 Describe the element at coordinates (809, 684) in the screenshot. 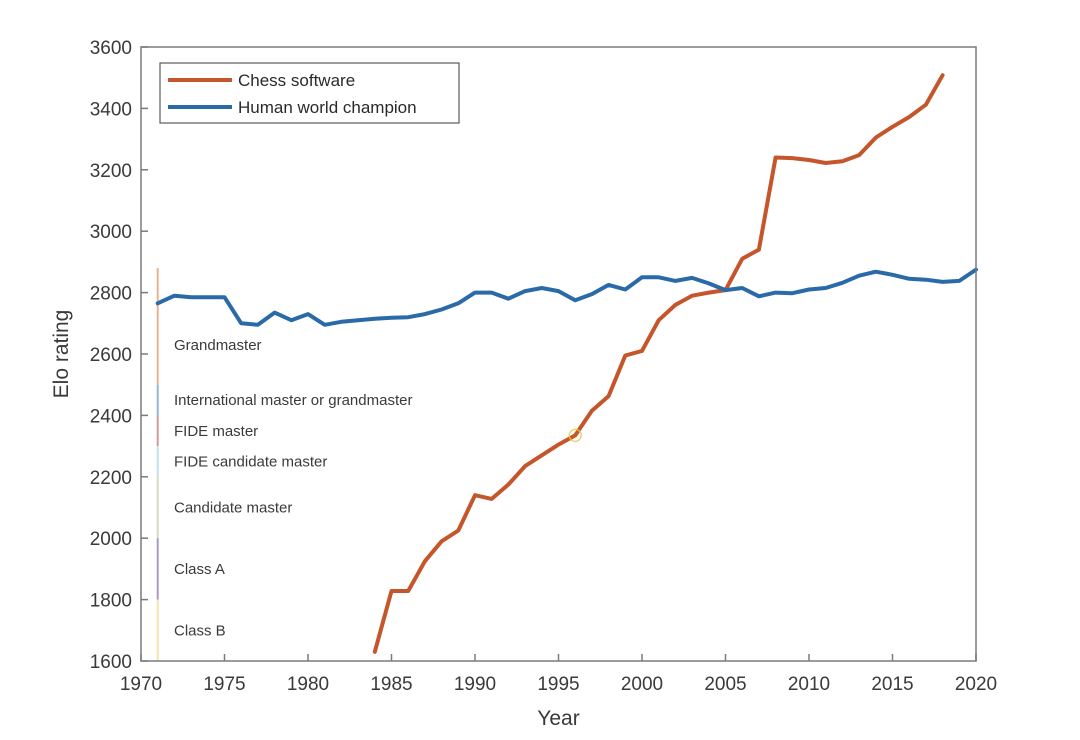

I see `x-tick-label: 2010` at that location.